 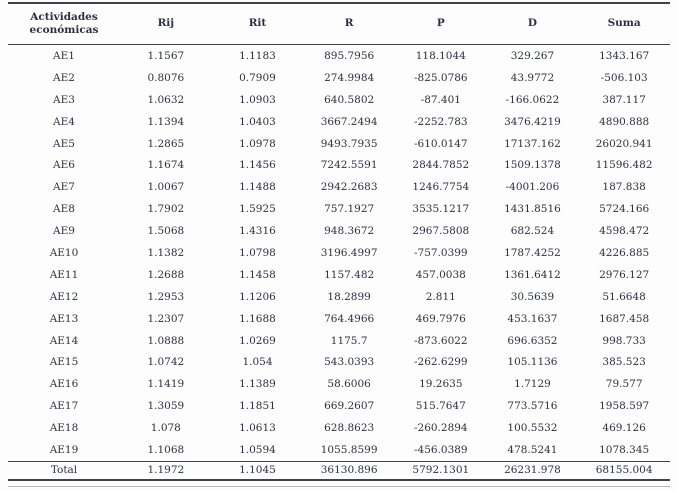 What do you see at coordinates (64, 449) in the screenshot?
I see `row-label: AE19` at bounding box center [64, 449].